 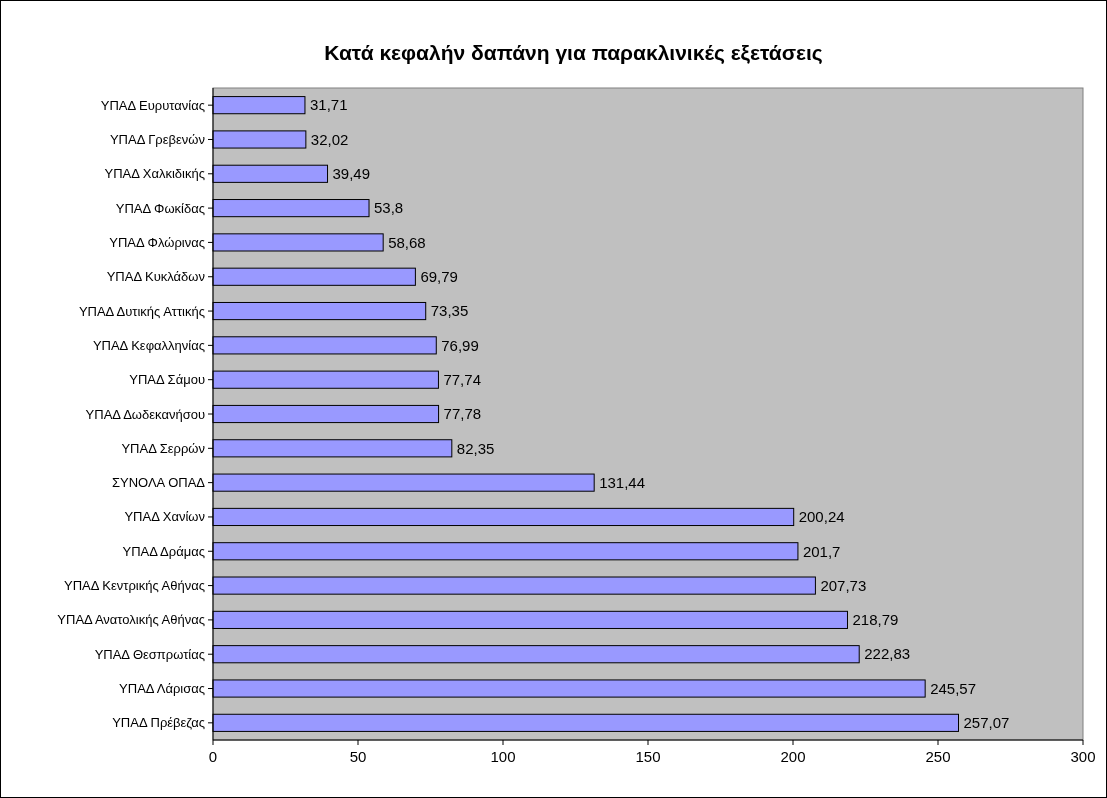 I want to click on y-tick-label: ΥΠΑΔ Χαλκιδικής, so click(x=154, y=174).